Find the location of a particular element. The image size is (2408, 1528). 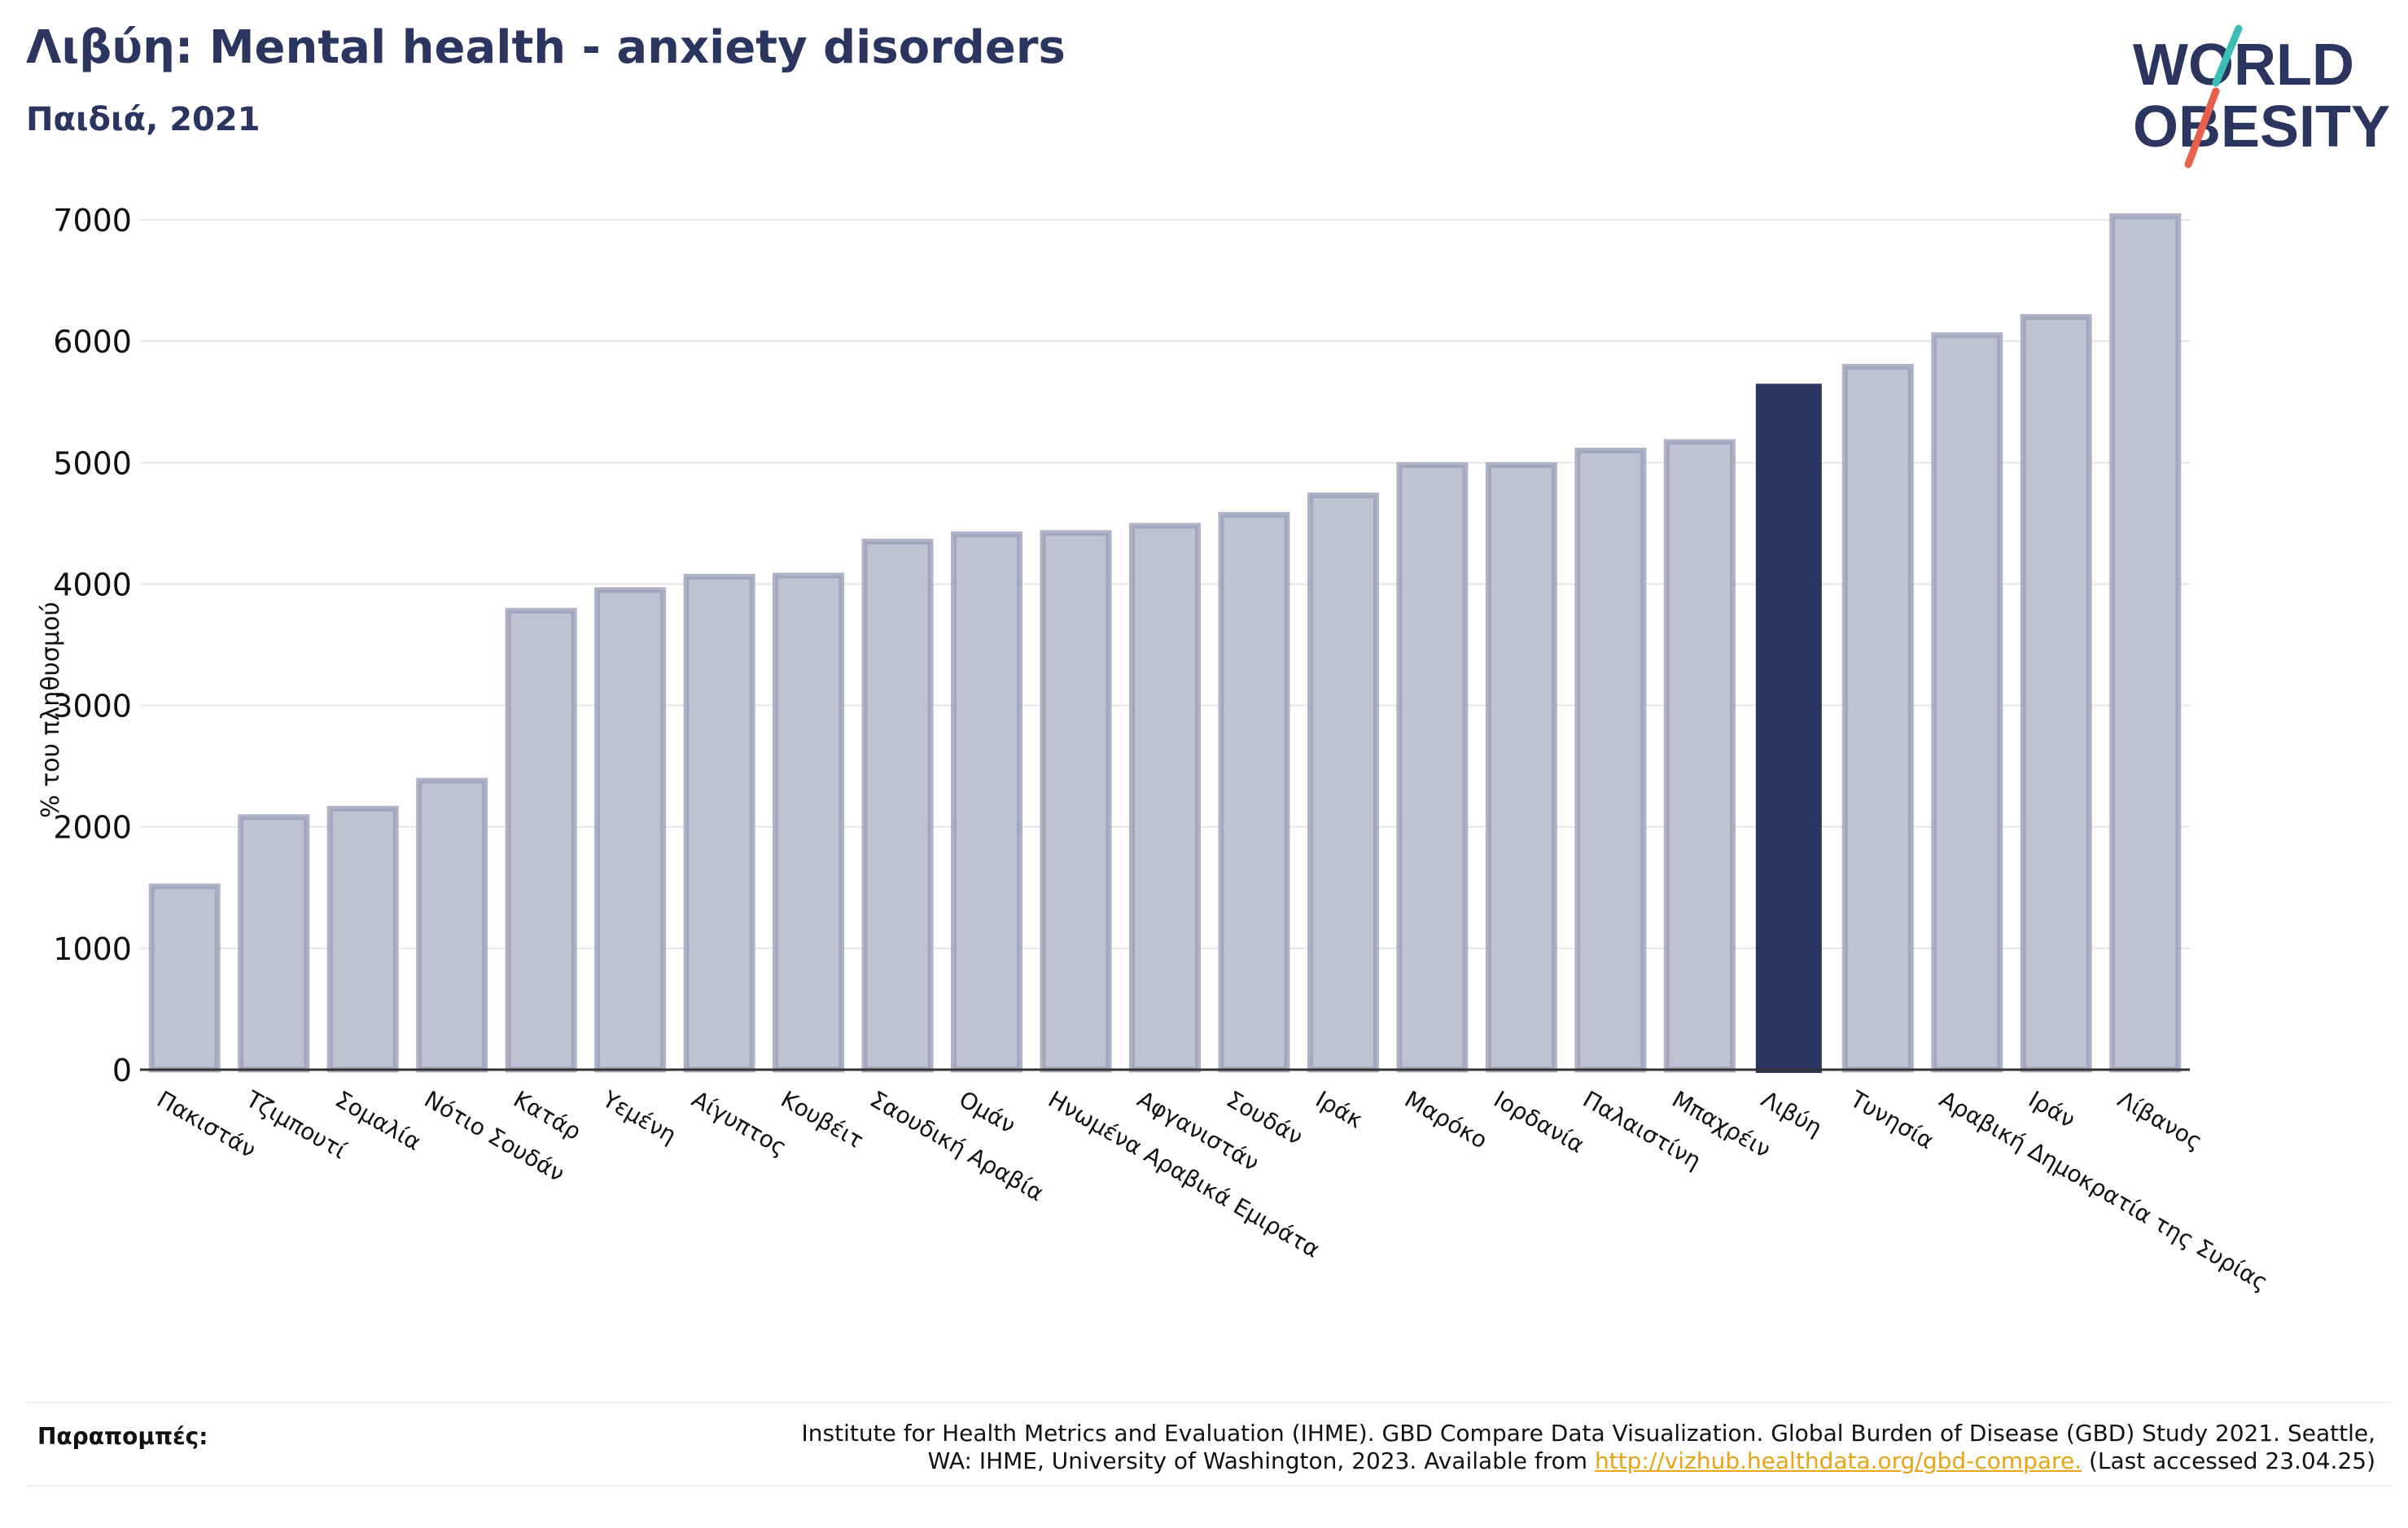

x-tick-label: Πακιστάν is located at coordinates (207, 1124).